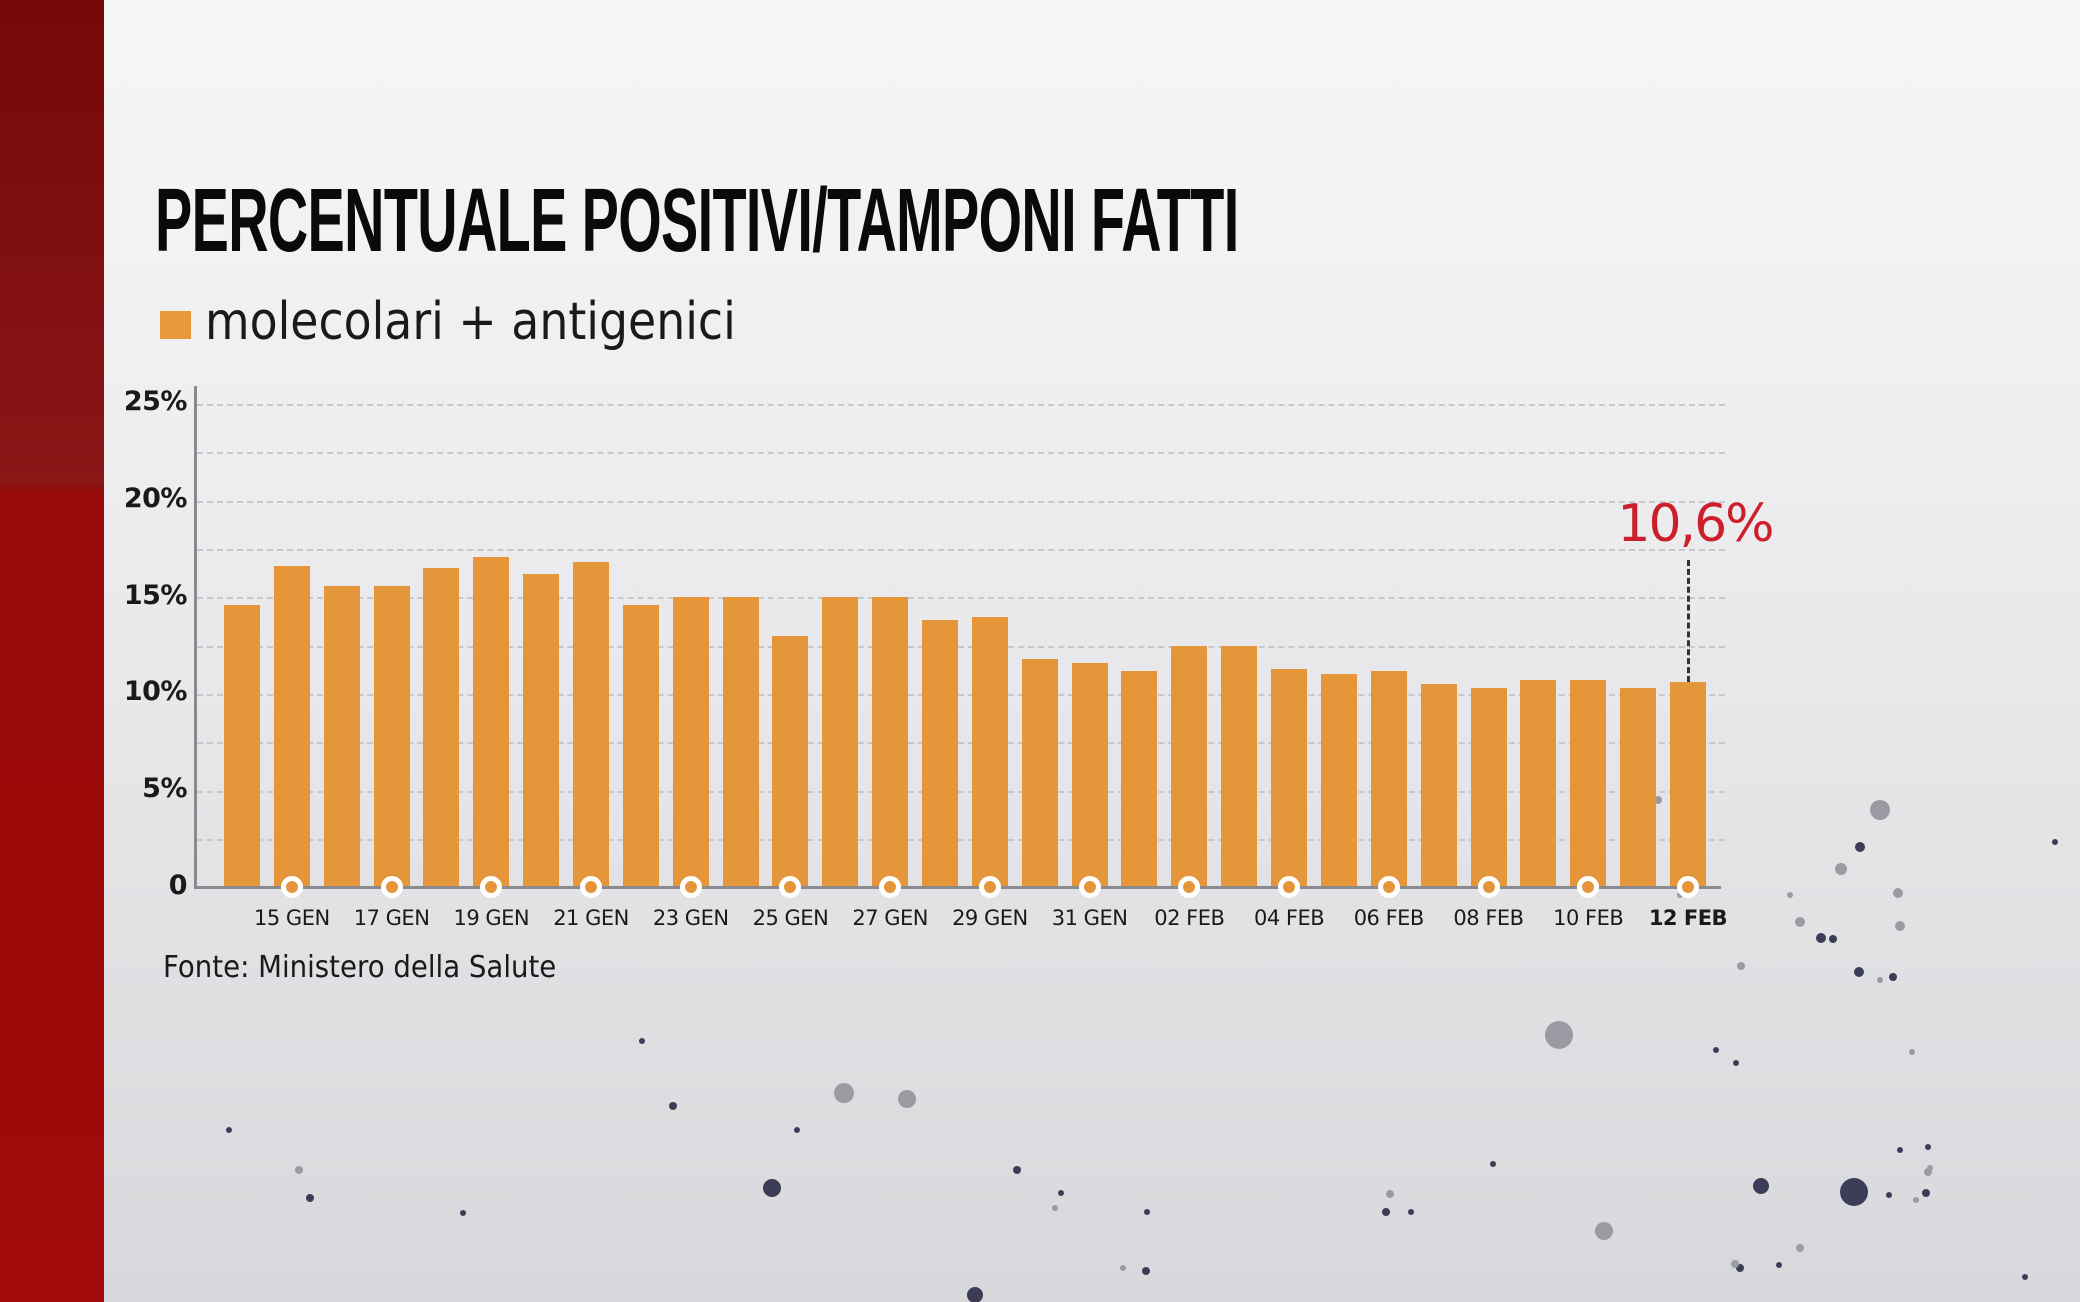  I want to click on legend: molecolari + antigenici, so click(484, 322).